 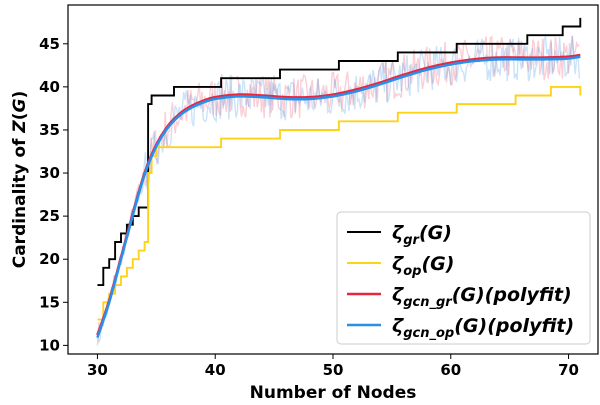 I want to click on y-axis-label-part: Z, so click(x=20, y=127).